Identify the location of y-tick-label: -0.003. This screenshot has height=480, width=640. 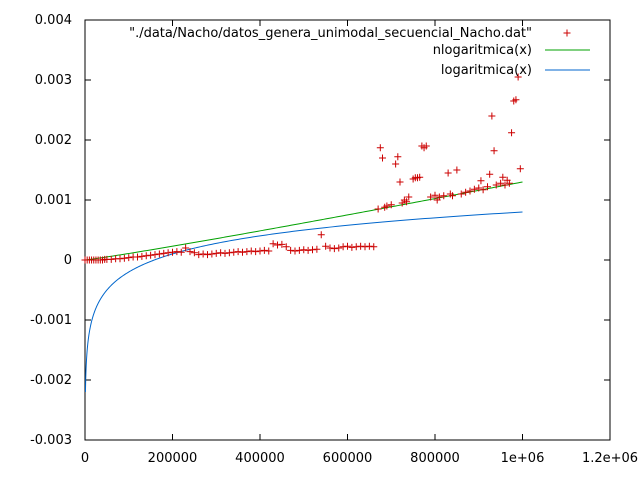
(51, 440).